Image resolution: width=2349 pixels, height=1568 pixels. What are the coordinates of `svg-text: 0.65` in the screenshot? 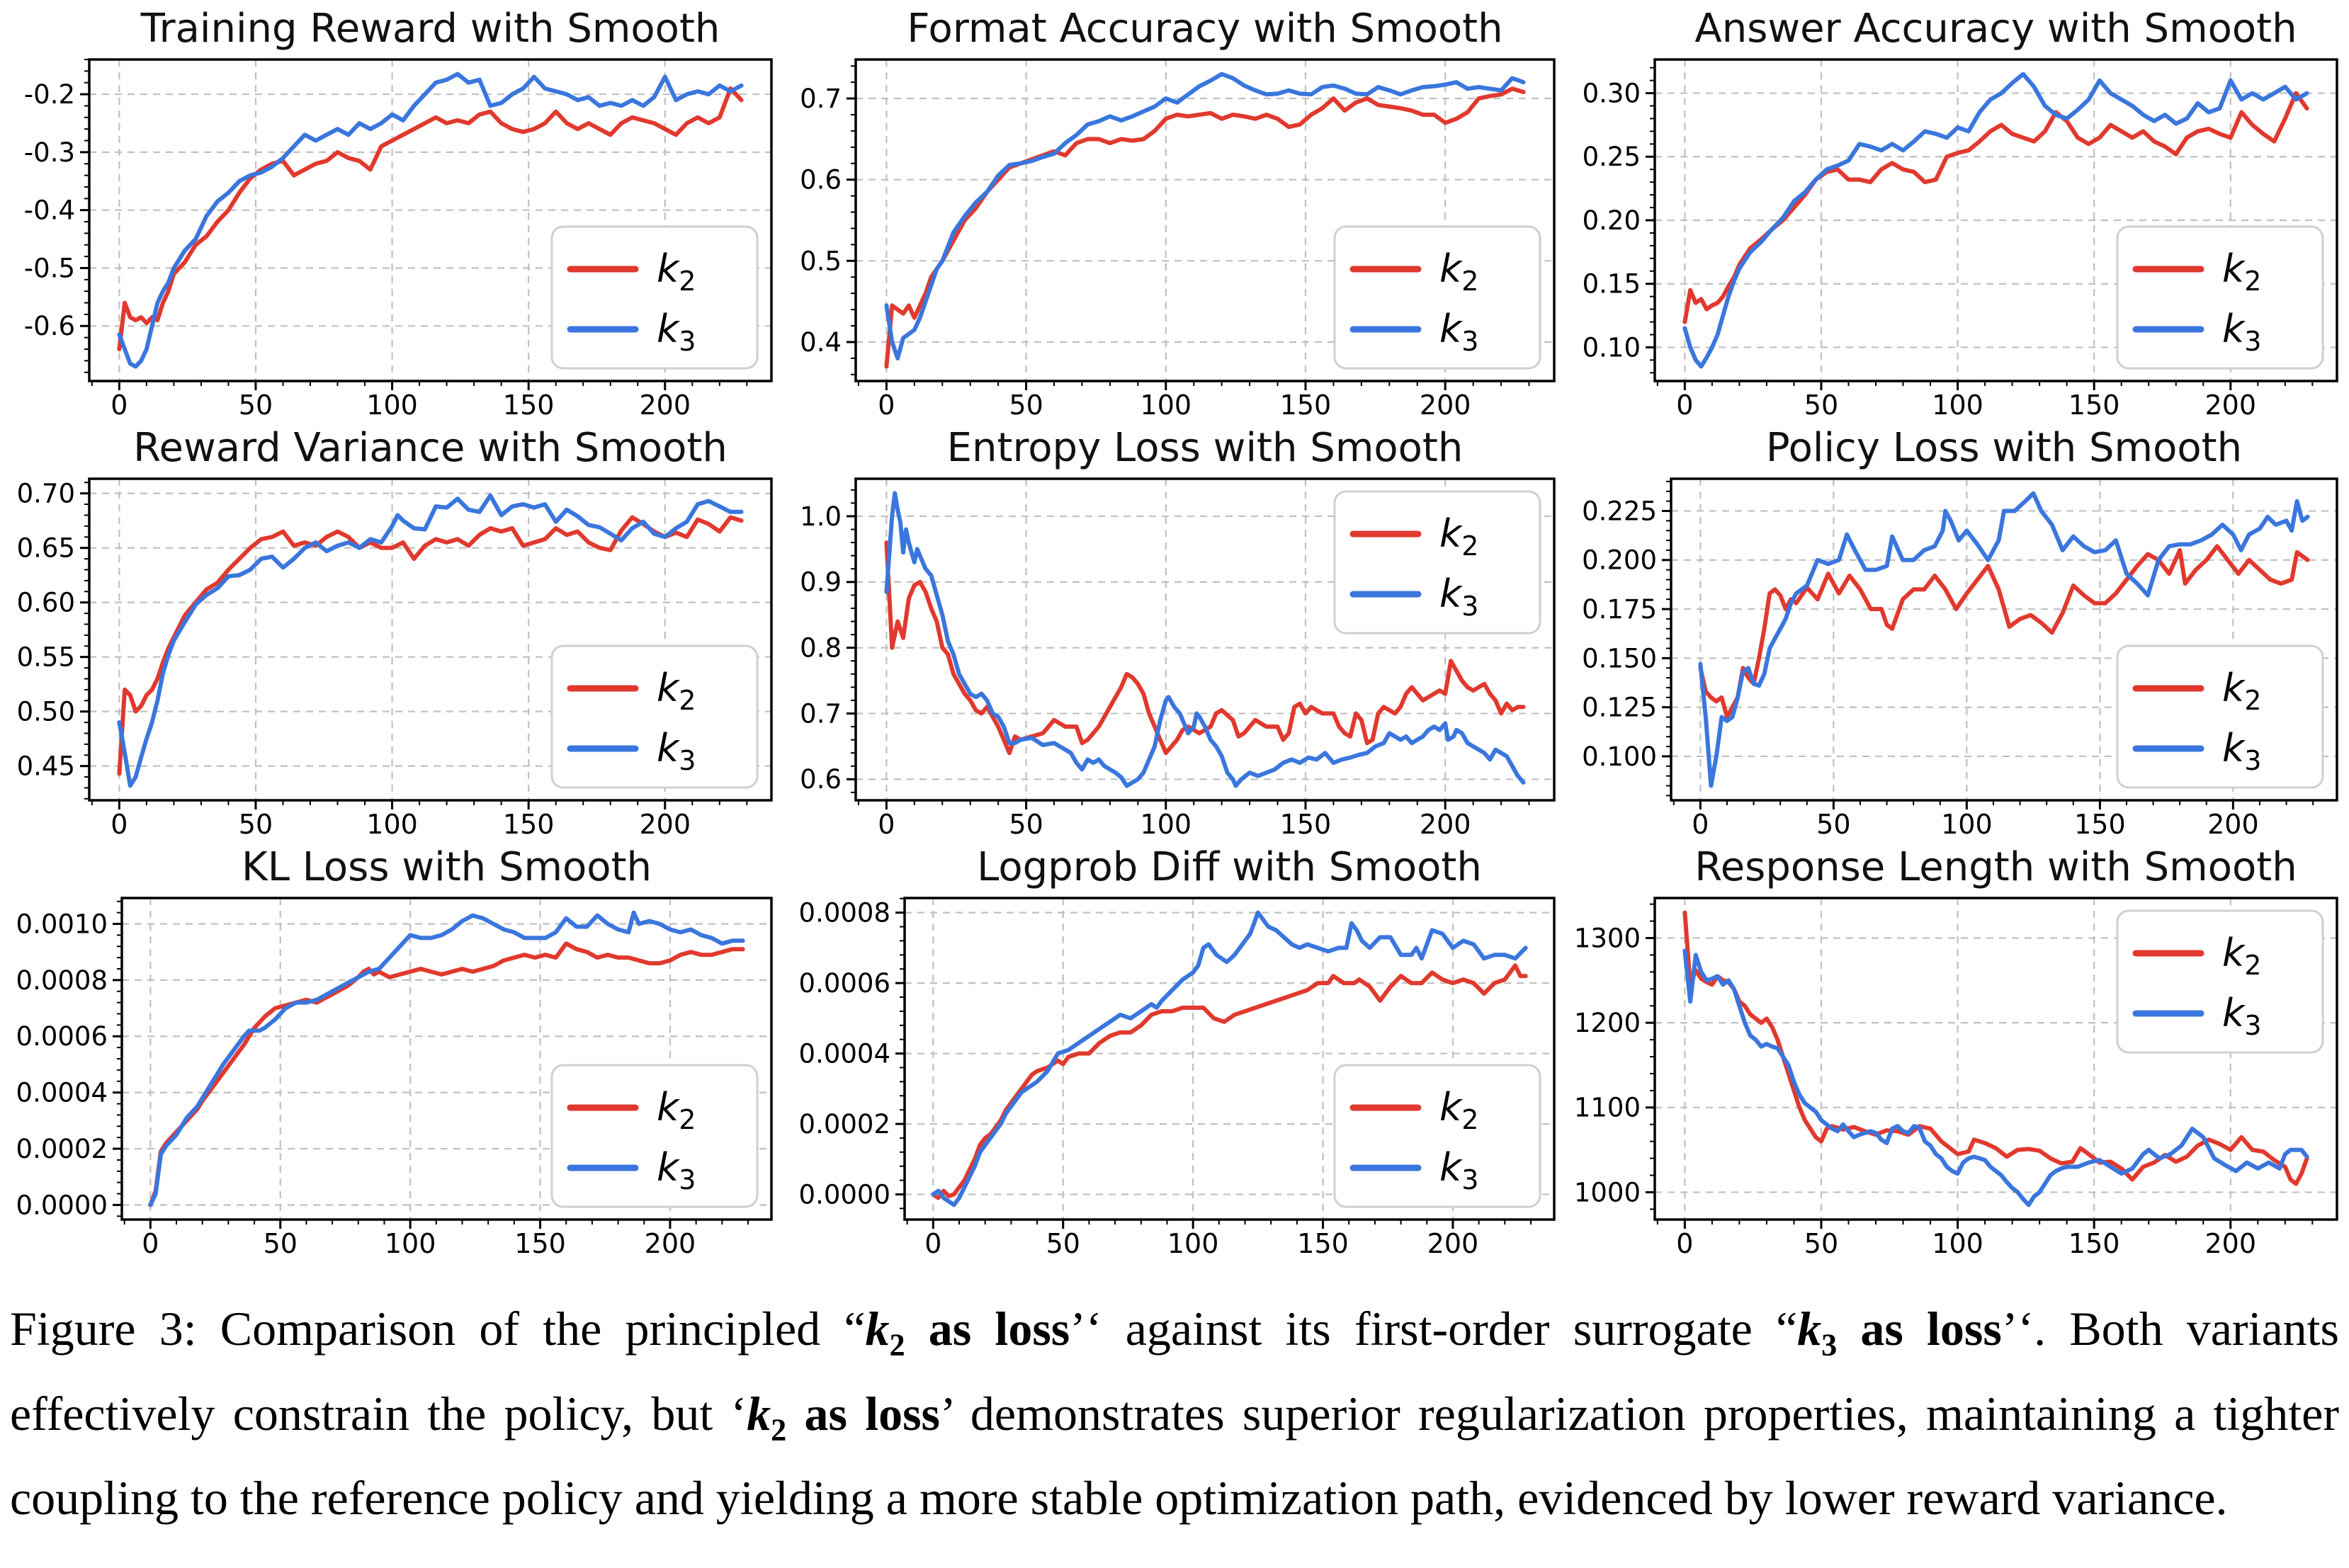 It's located at (46, 548).